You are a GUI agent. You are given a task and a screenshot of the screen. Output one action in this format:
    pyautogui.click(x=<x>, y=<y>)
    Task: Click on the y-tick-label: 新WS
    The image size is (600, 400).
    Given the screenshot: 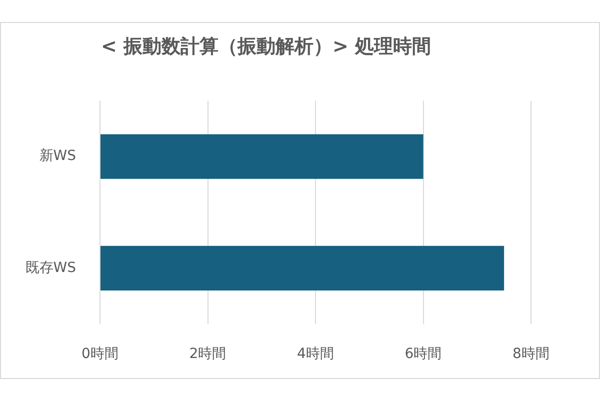 What is the action you would take?
    pyautogui.click(x=57, y=156)
    